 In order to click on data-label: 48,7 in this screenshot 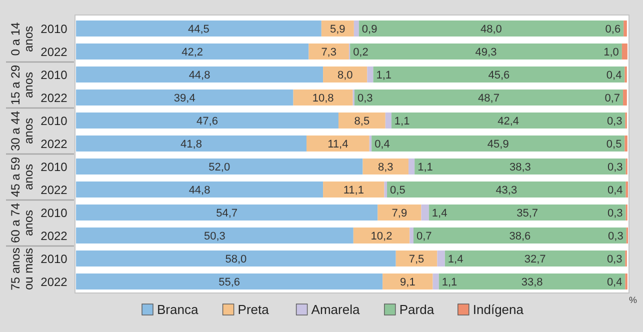, I will do `click(489, 98)`.